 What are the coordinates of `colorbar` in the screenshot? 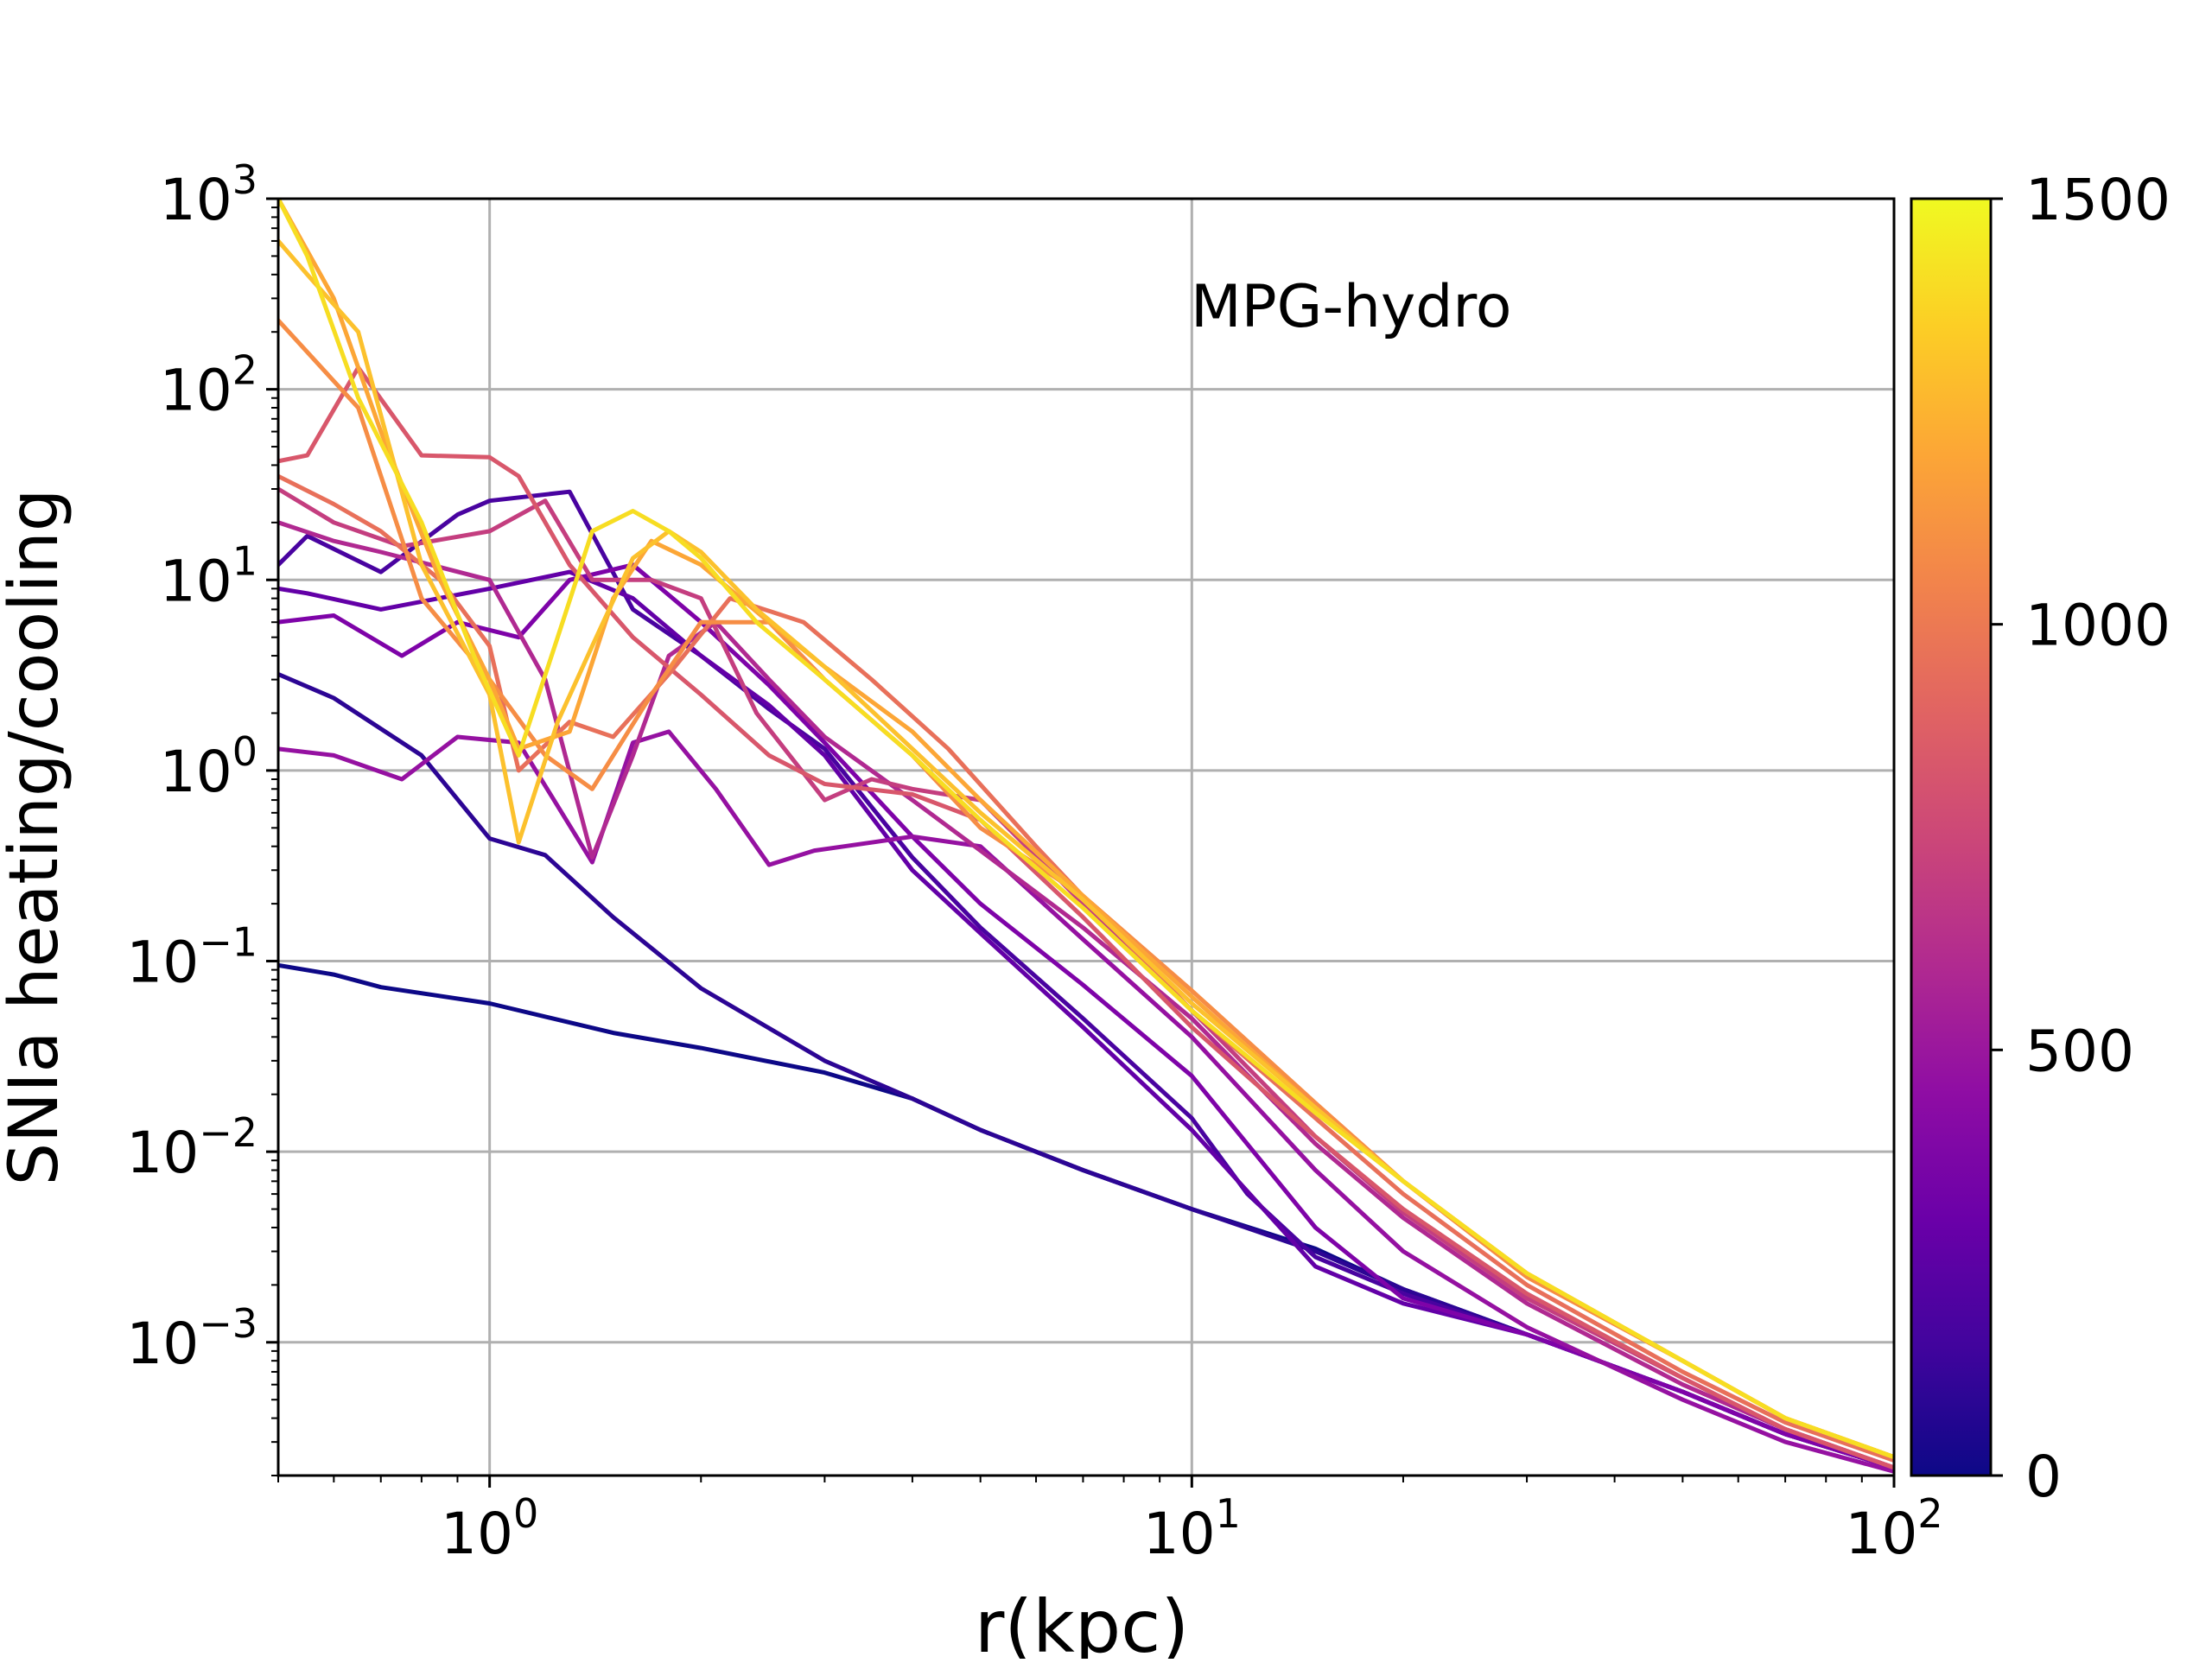 It's located at (1951, 837).